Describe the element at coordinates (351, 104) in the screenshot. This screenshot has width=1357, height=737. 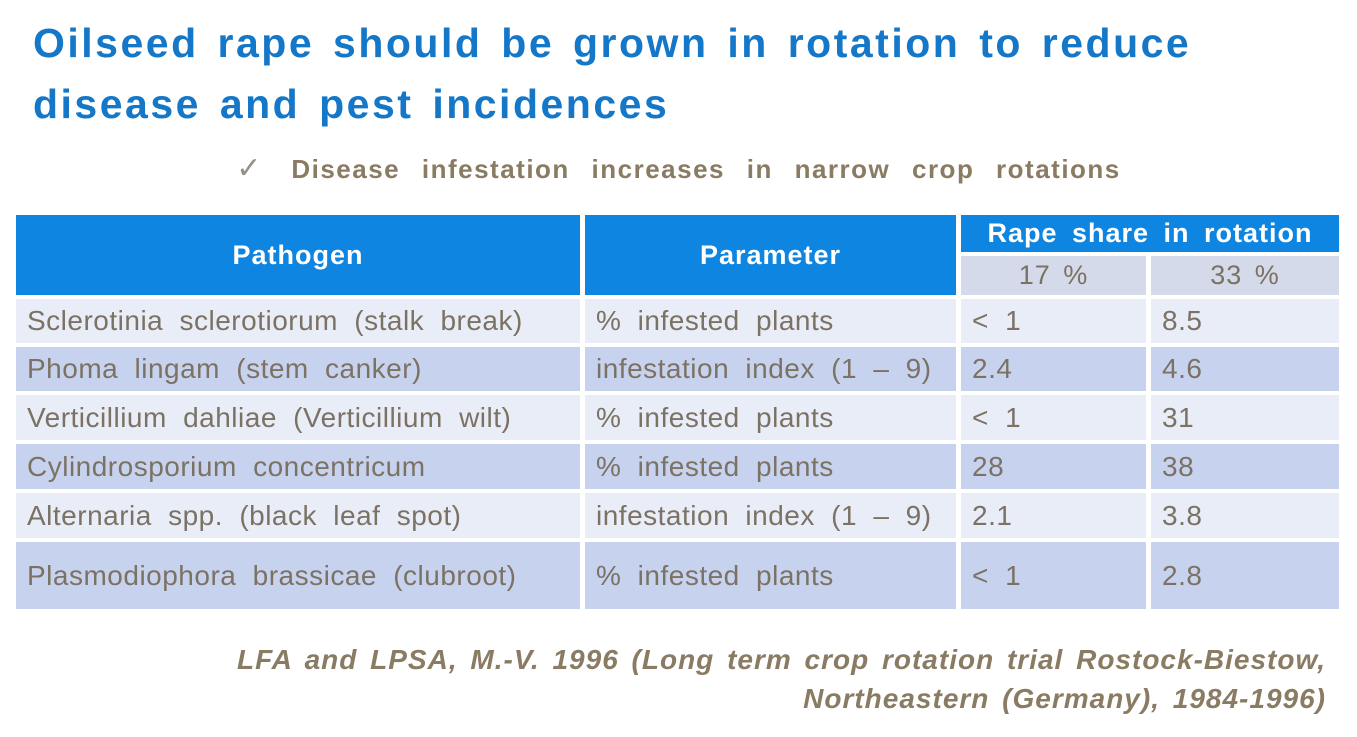
I see `page-title-line-2: disease and pest incidences` at that location.